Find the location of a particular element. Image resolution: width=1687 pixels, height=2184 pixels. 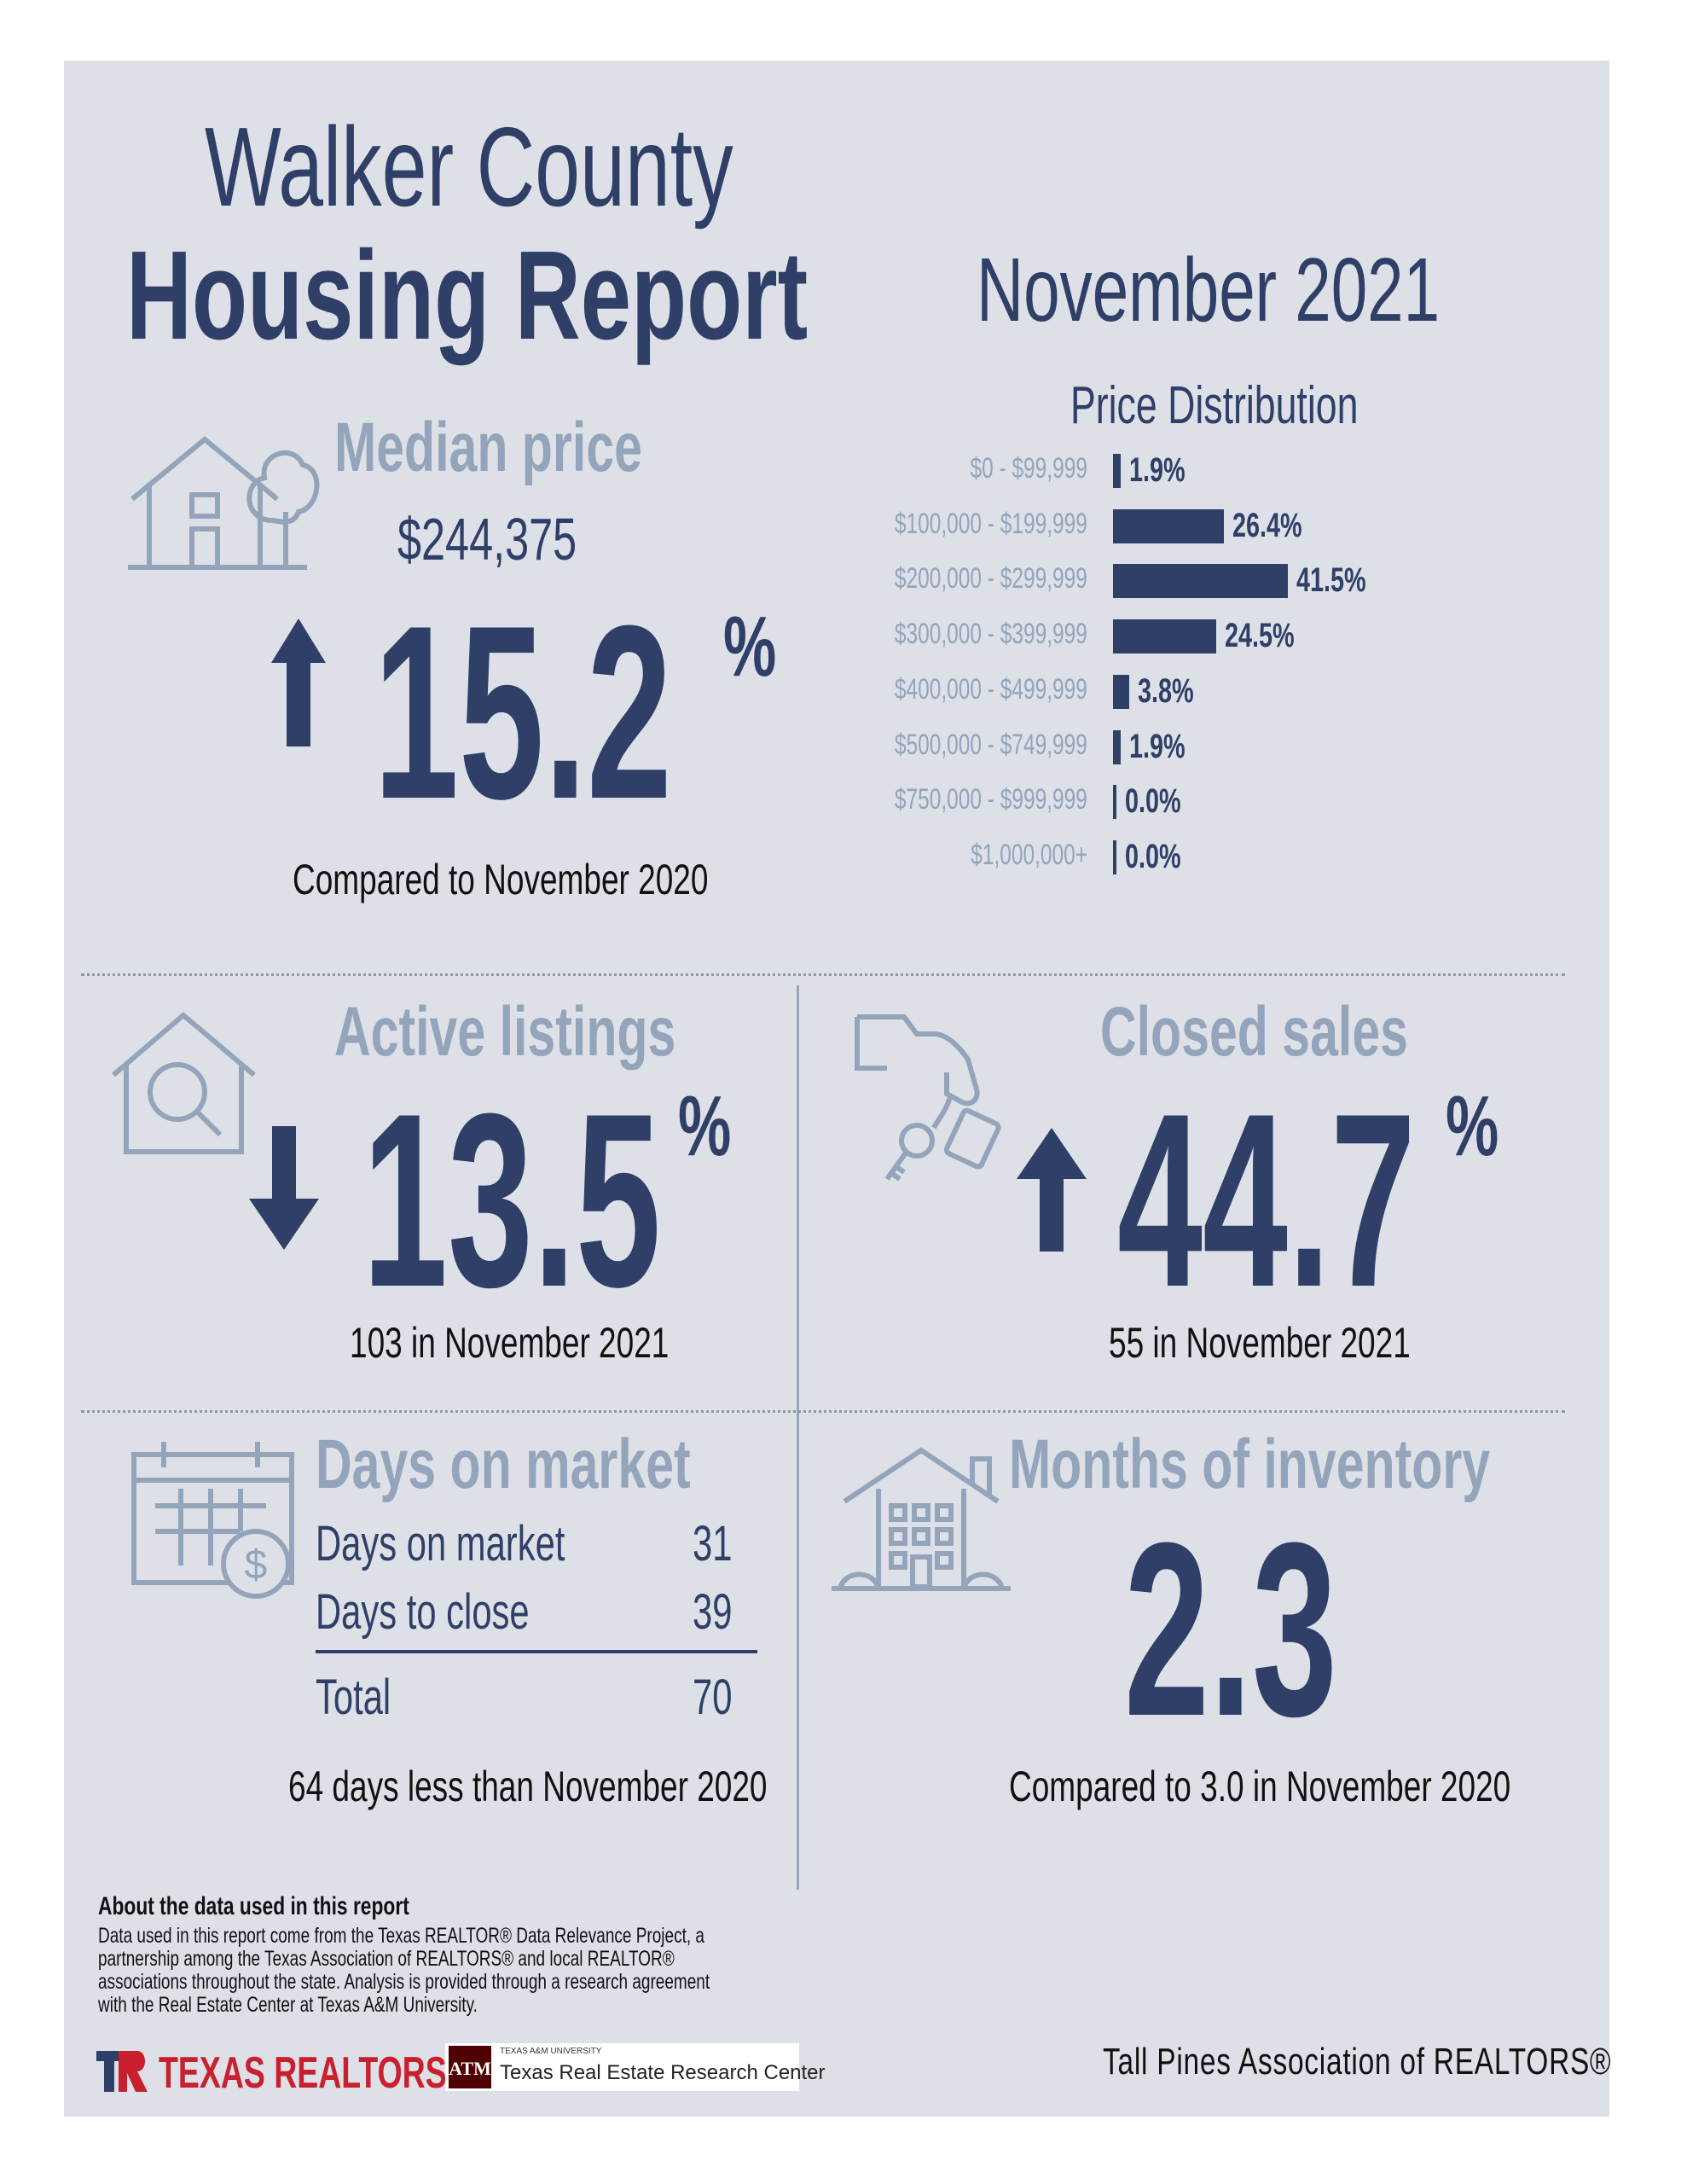

months-inventory-note: Compared to 3.0 in November 2020 is located at coordinates (1260, 1786).